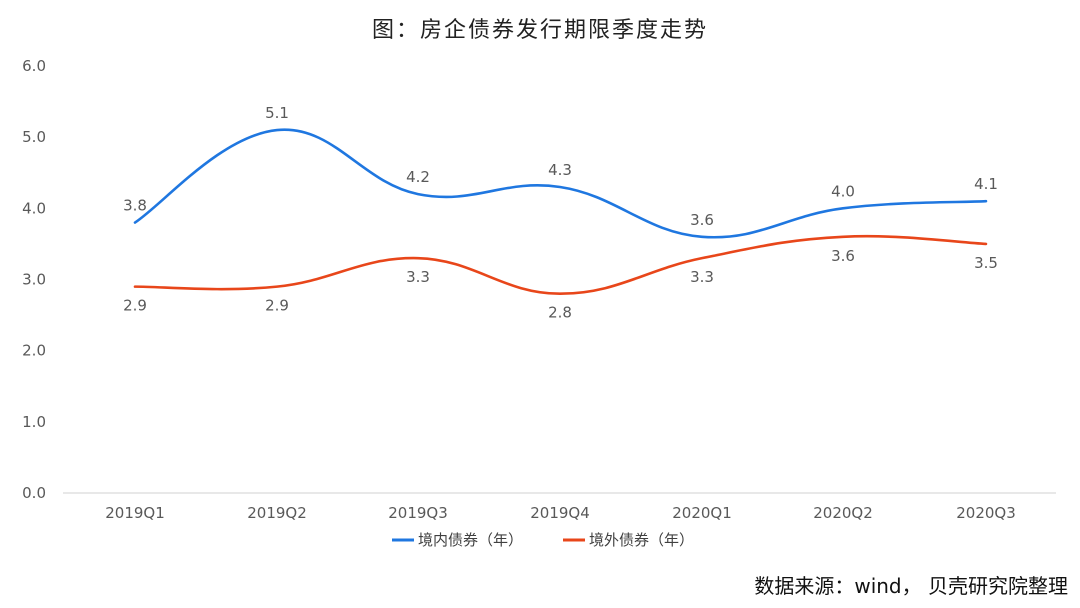  I want to click on data-label: 5.1, so click(277, 113).